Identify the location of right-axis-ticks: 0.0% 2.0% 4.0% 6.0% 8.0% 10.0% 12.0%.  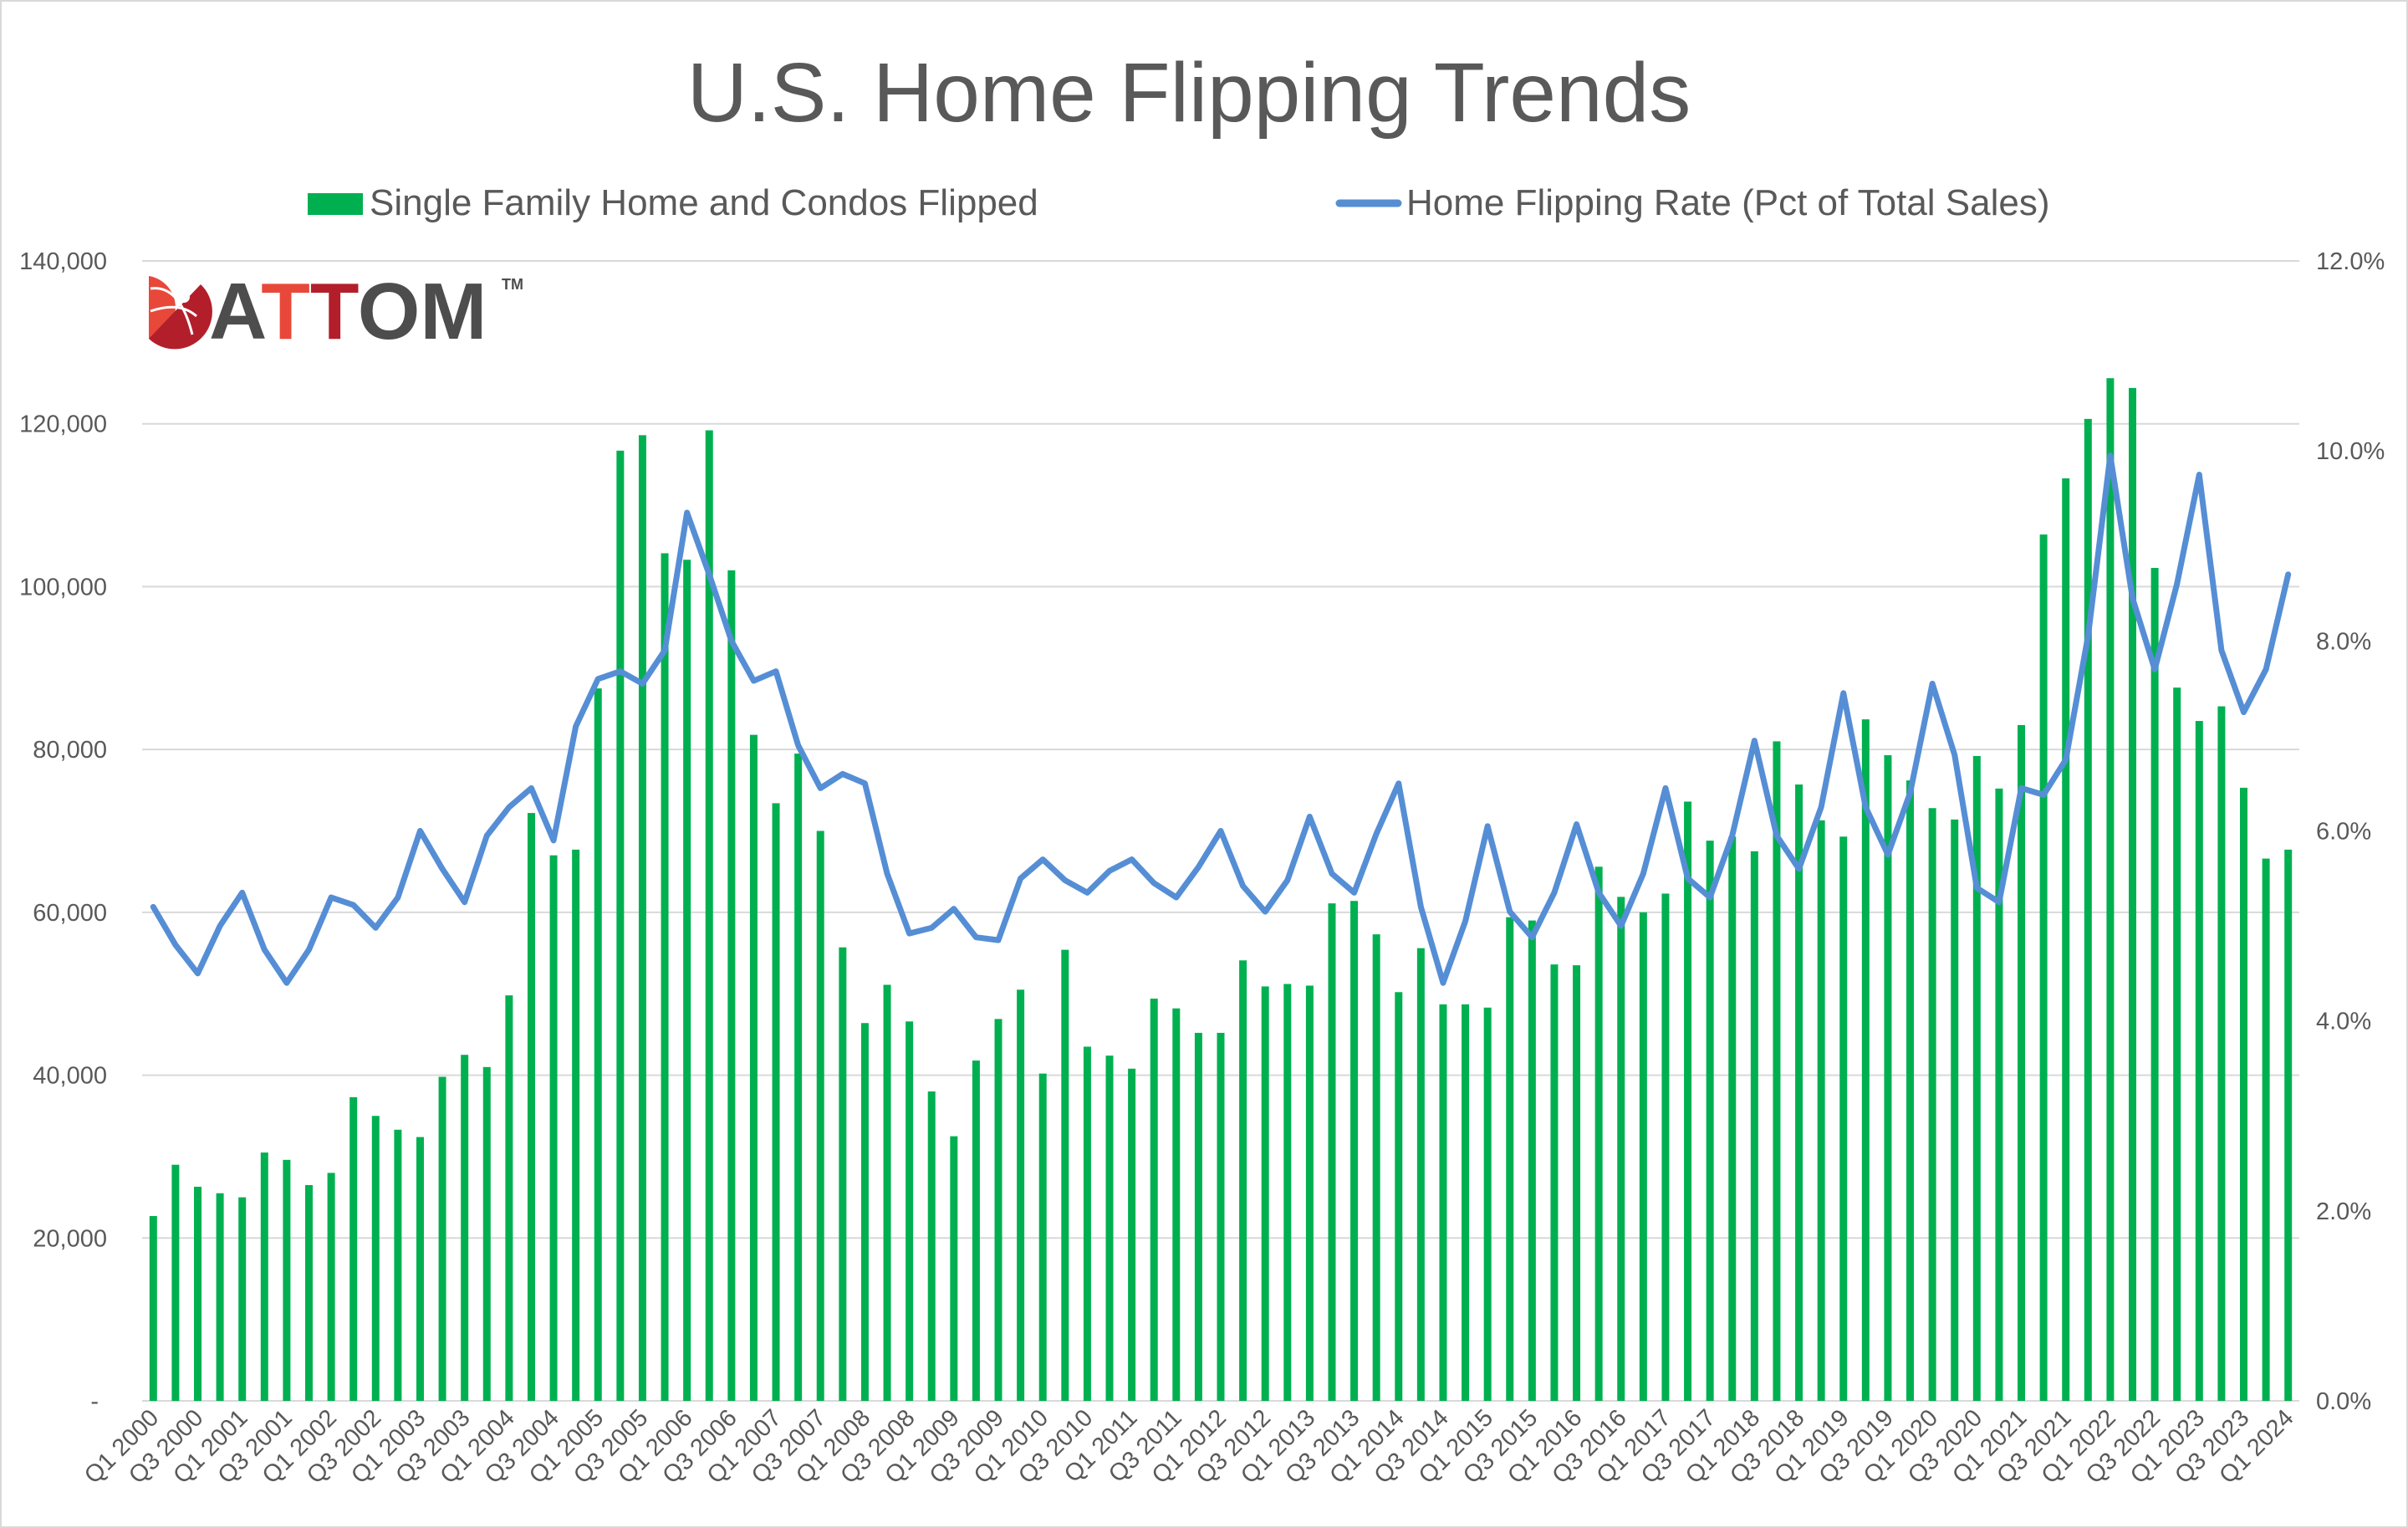
(2350, 832).